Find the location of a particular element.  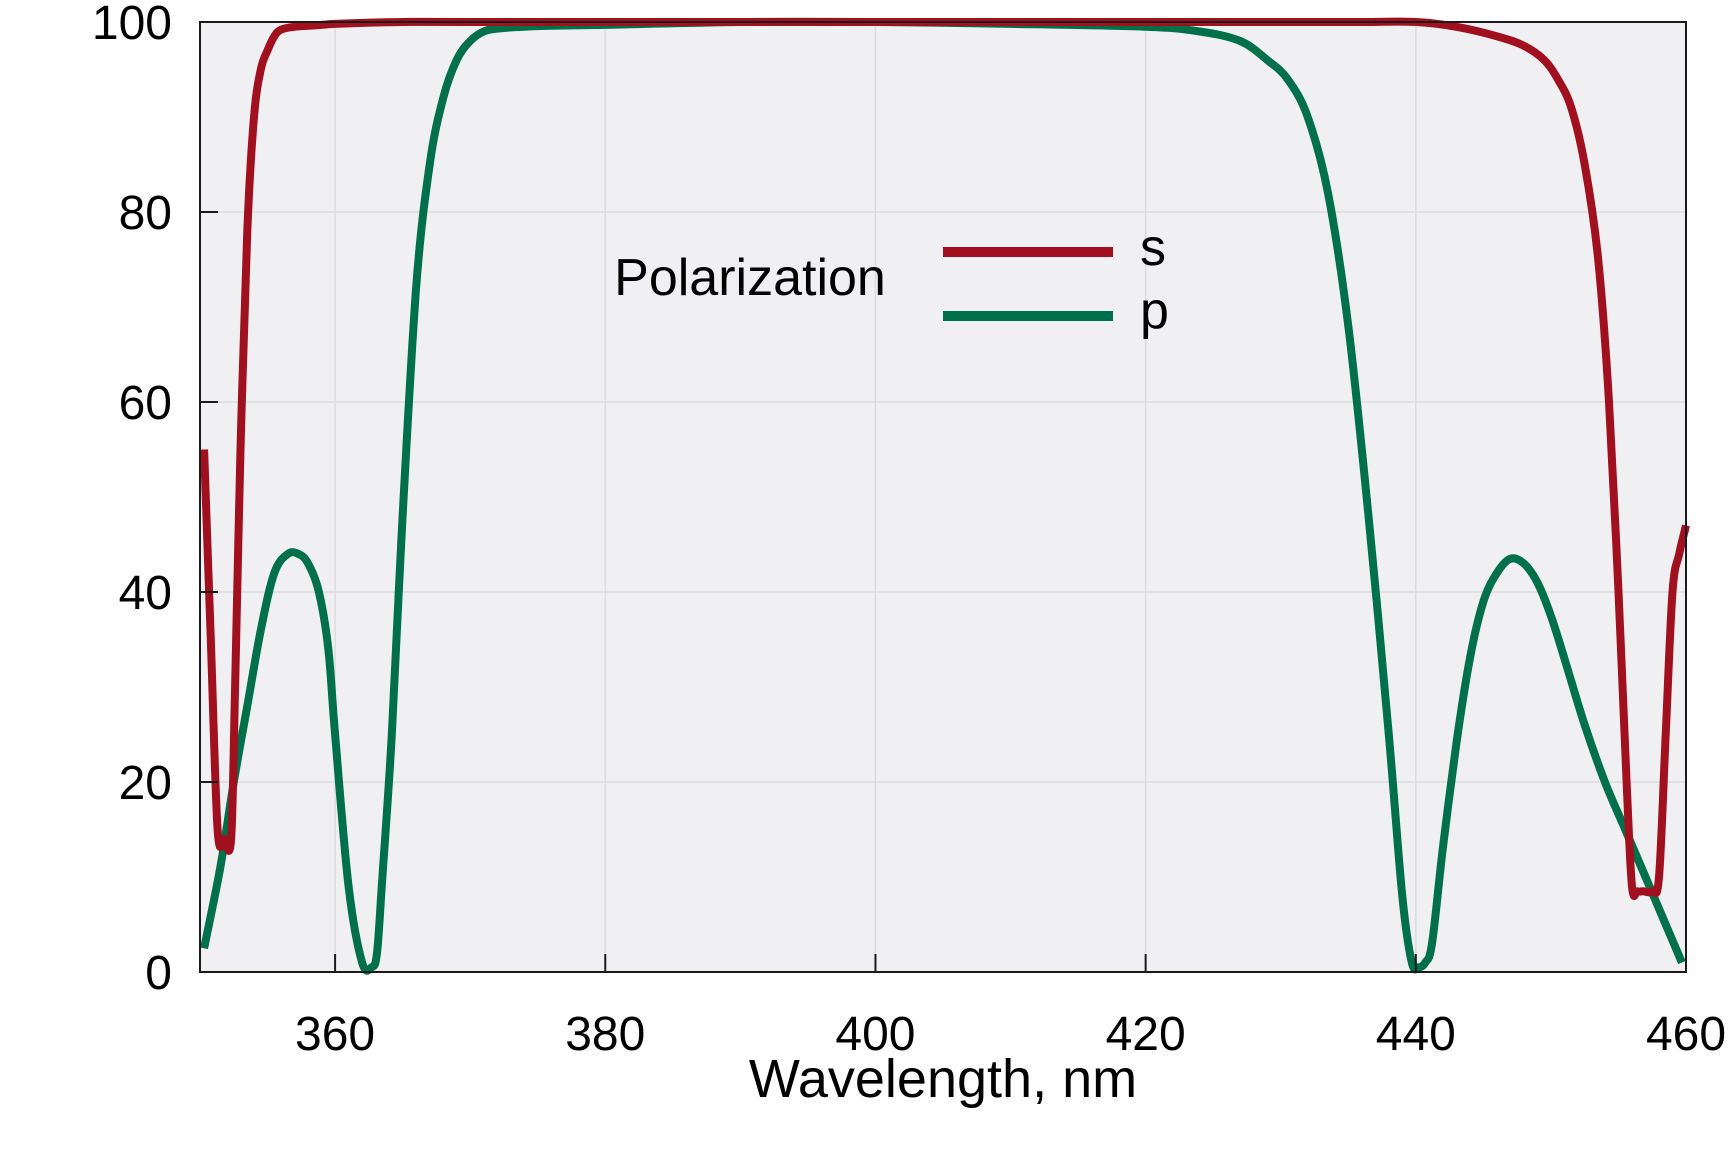

x-tick-label: 460 is located at coordinates (1686, 1034).